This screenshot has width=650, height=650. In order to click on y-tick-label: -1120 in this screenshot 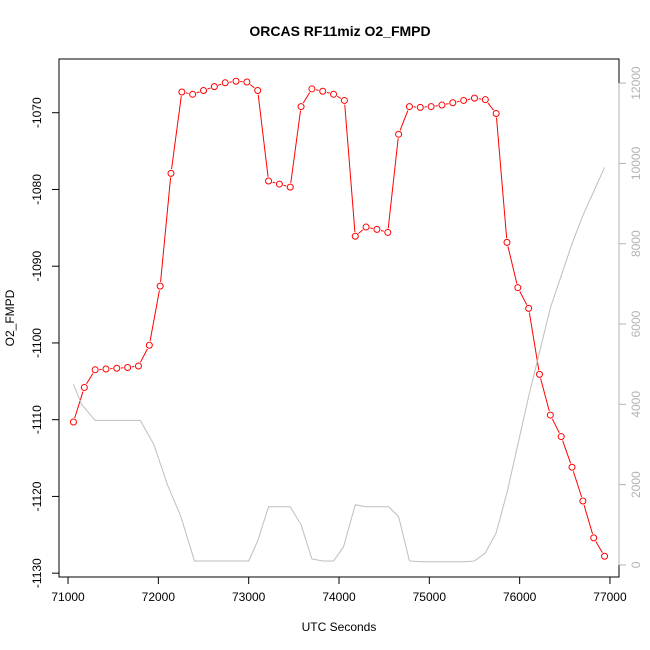, I will do `click(37, 496)`.